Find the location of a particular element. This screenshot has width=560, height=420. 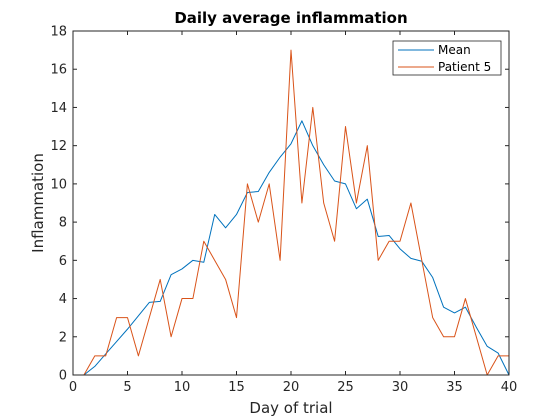

y-tick-label: 4 is located at coordinates (63, 299).